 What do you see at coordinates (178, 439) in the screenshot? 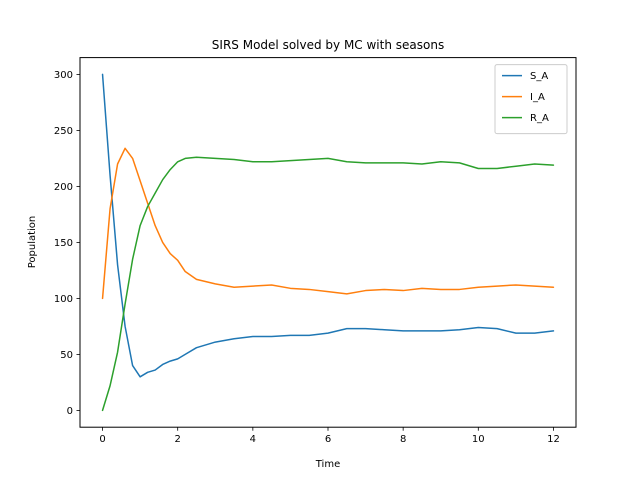
I see `x-tick-label: 2` at bounding box center [178, 439].